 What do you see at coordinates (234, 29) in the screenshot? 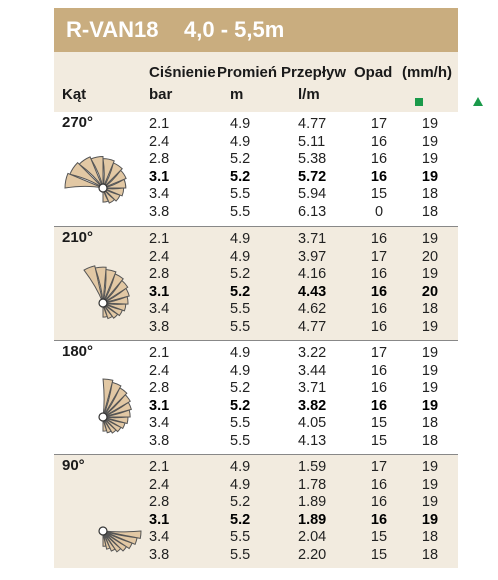
I see `range-title: 4,0 - 5,5m` at bounding box center [234, 29].